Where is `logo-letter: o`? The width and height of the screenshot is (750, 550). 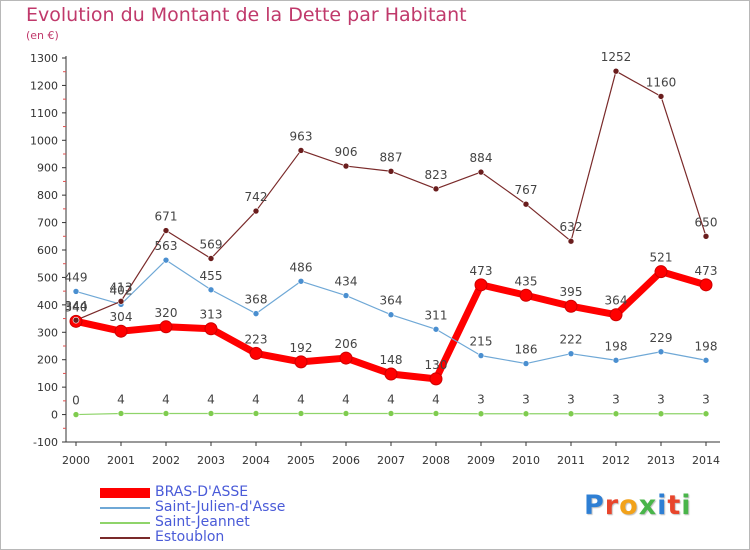
logo-letter: o is located at coordinates (629, 505).